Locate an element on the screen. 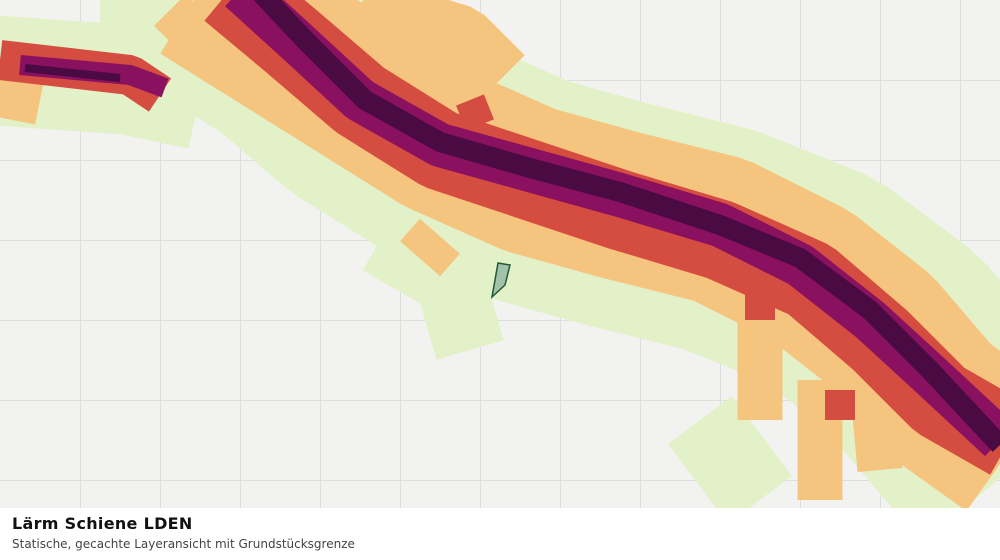  parcel-boundary is located at coordinates (500, 281).